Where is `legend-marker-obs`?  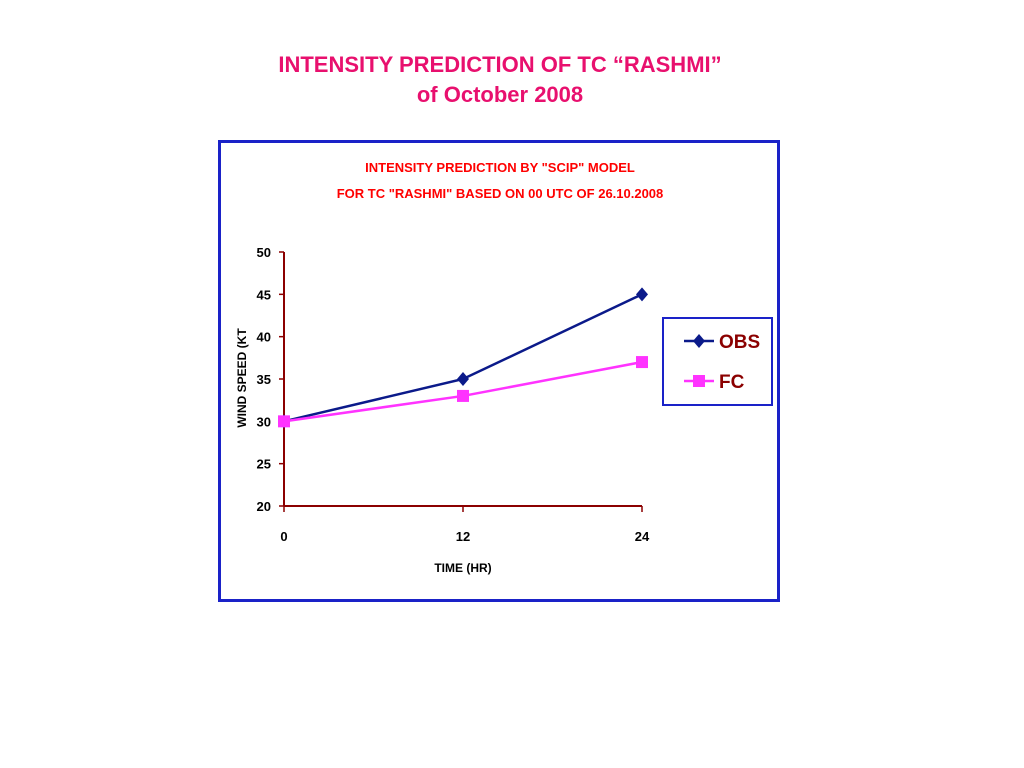 legend-marker-obs is located at coordinates (699, 341).